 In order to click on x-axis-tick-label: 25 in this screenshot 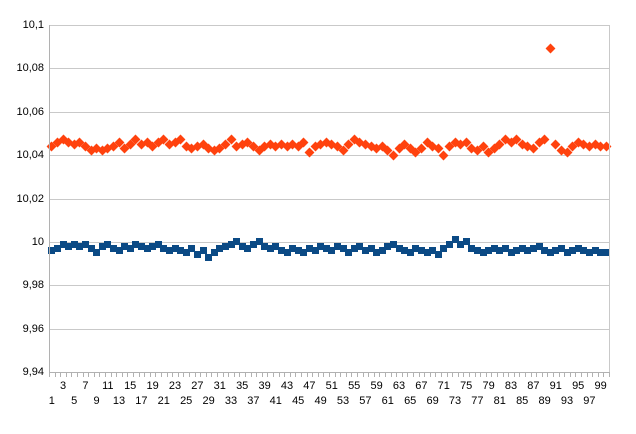, I will do `click(186, 401)`.